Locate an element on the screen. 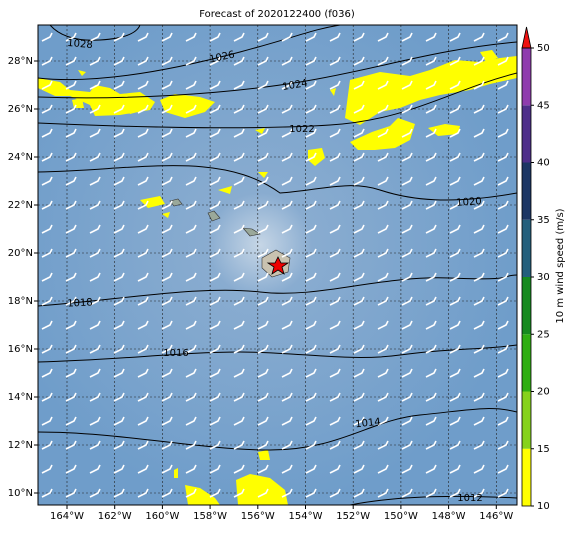 The width and height of the screenshot is (575, 533). colorbar-tick-label: 25 is located at coordinates (543, 334).